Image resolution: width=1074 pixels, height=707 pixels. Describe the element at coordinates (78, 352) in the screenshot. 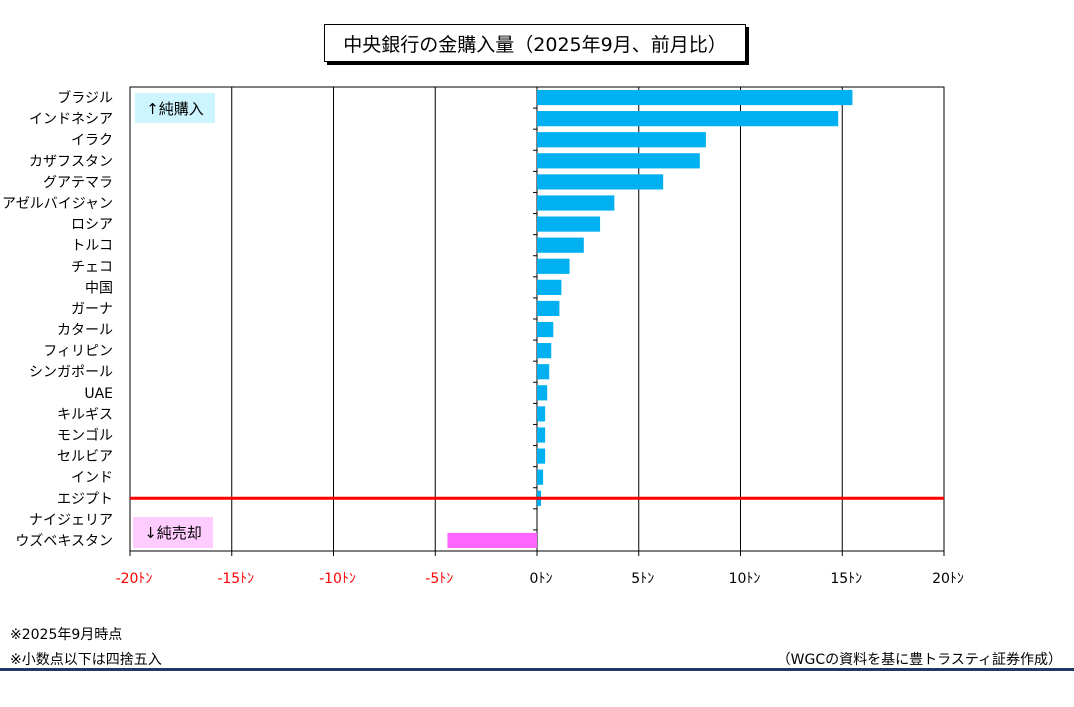

I see `category-label: フィリピン` at that location.